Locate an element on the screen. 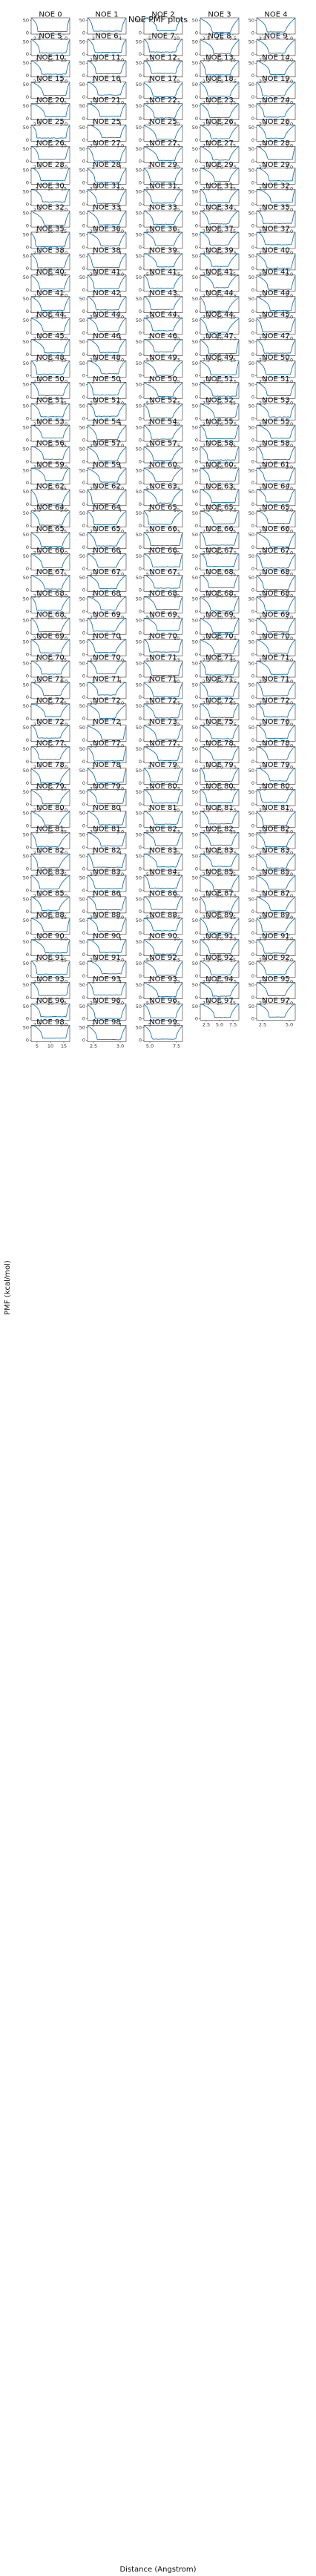  panel-title: NOE 5 is located at coordinates (50, 36).